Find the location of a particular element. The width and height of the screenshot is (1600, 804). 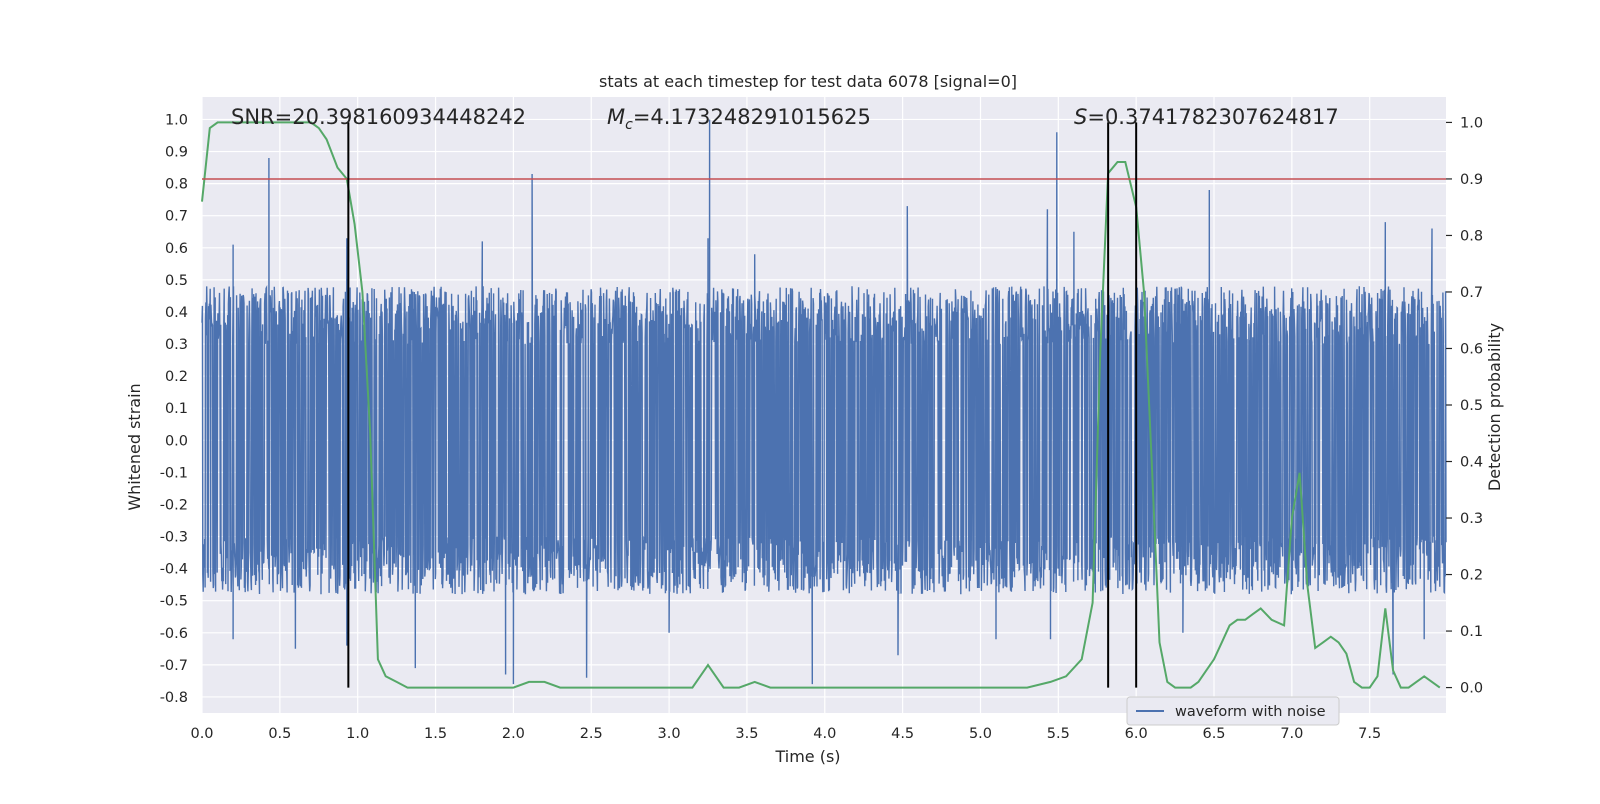

y-left-tick-label: 0.7 is located at coordinates (176, 217).